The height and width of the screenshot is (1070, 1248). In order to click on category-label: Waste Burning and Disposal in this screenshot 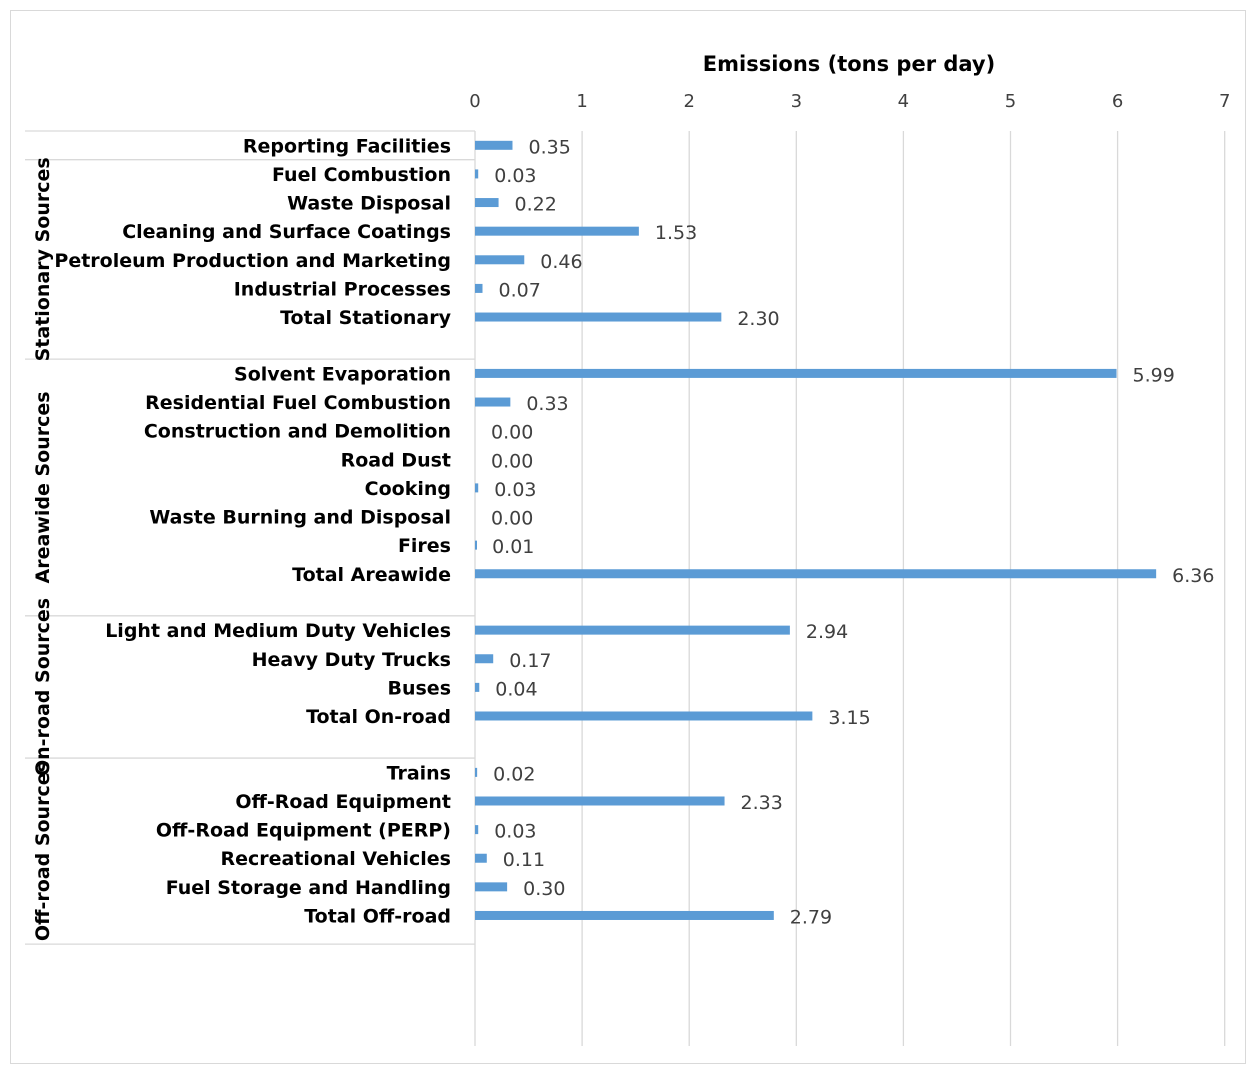, I will do `click(300, 518)`.